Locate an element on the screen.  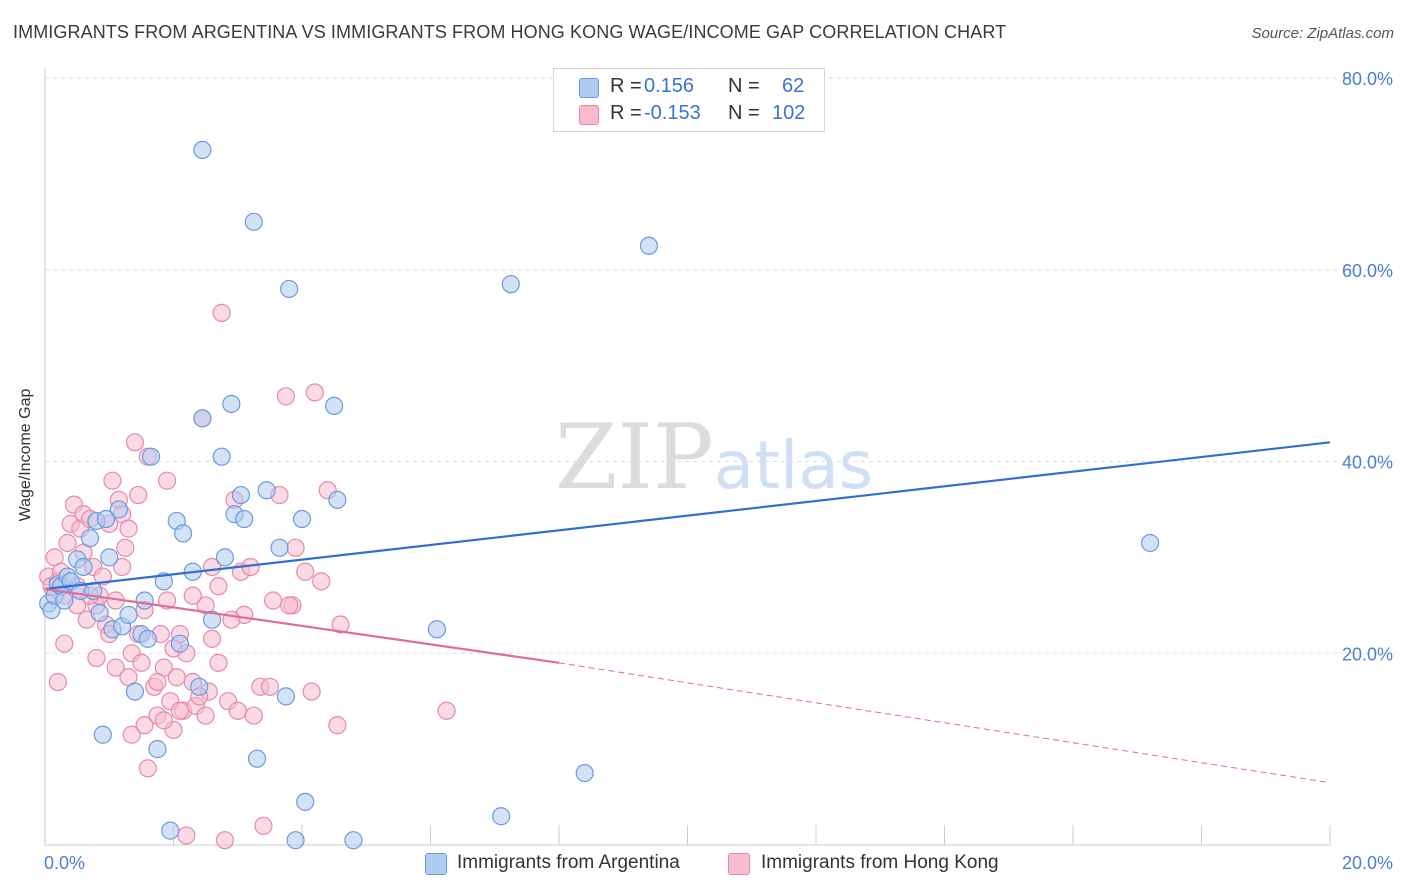
argentina-swatch is located at coordinates (589, 88).